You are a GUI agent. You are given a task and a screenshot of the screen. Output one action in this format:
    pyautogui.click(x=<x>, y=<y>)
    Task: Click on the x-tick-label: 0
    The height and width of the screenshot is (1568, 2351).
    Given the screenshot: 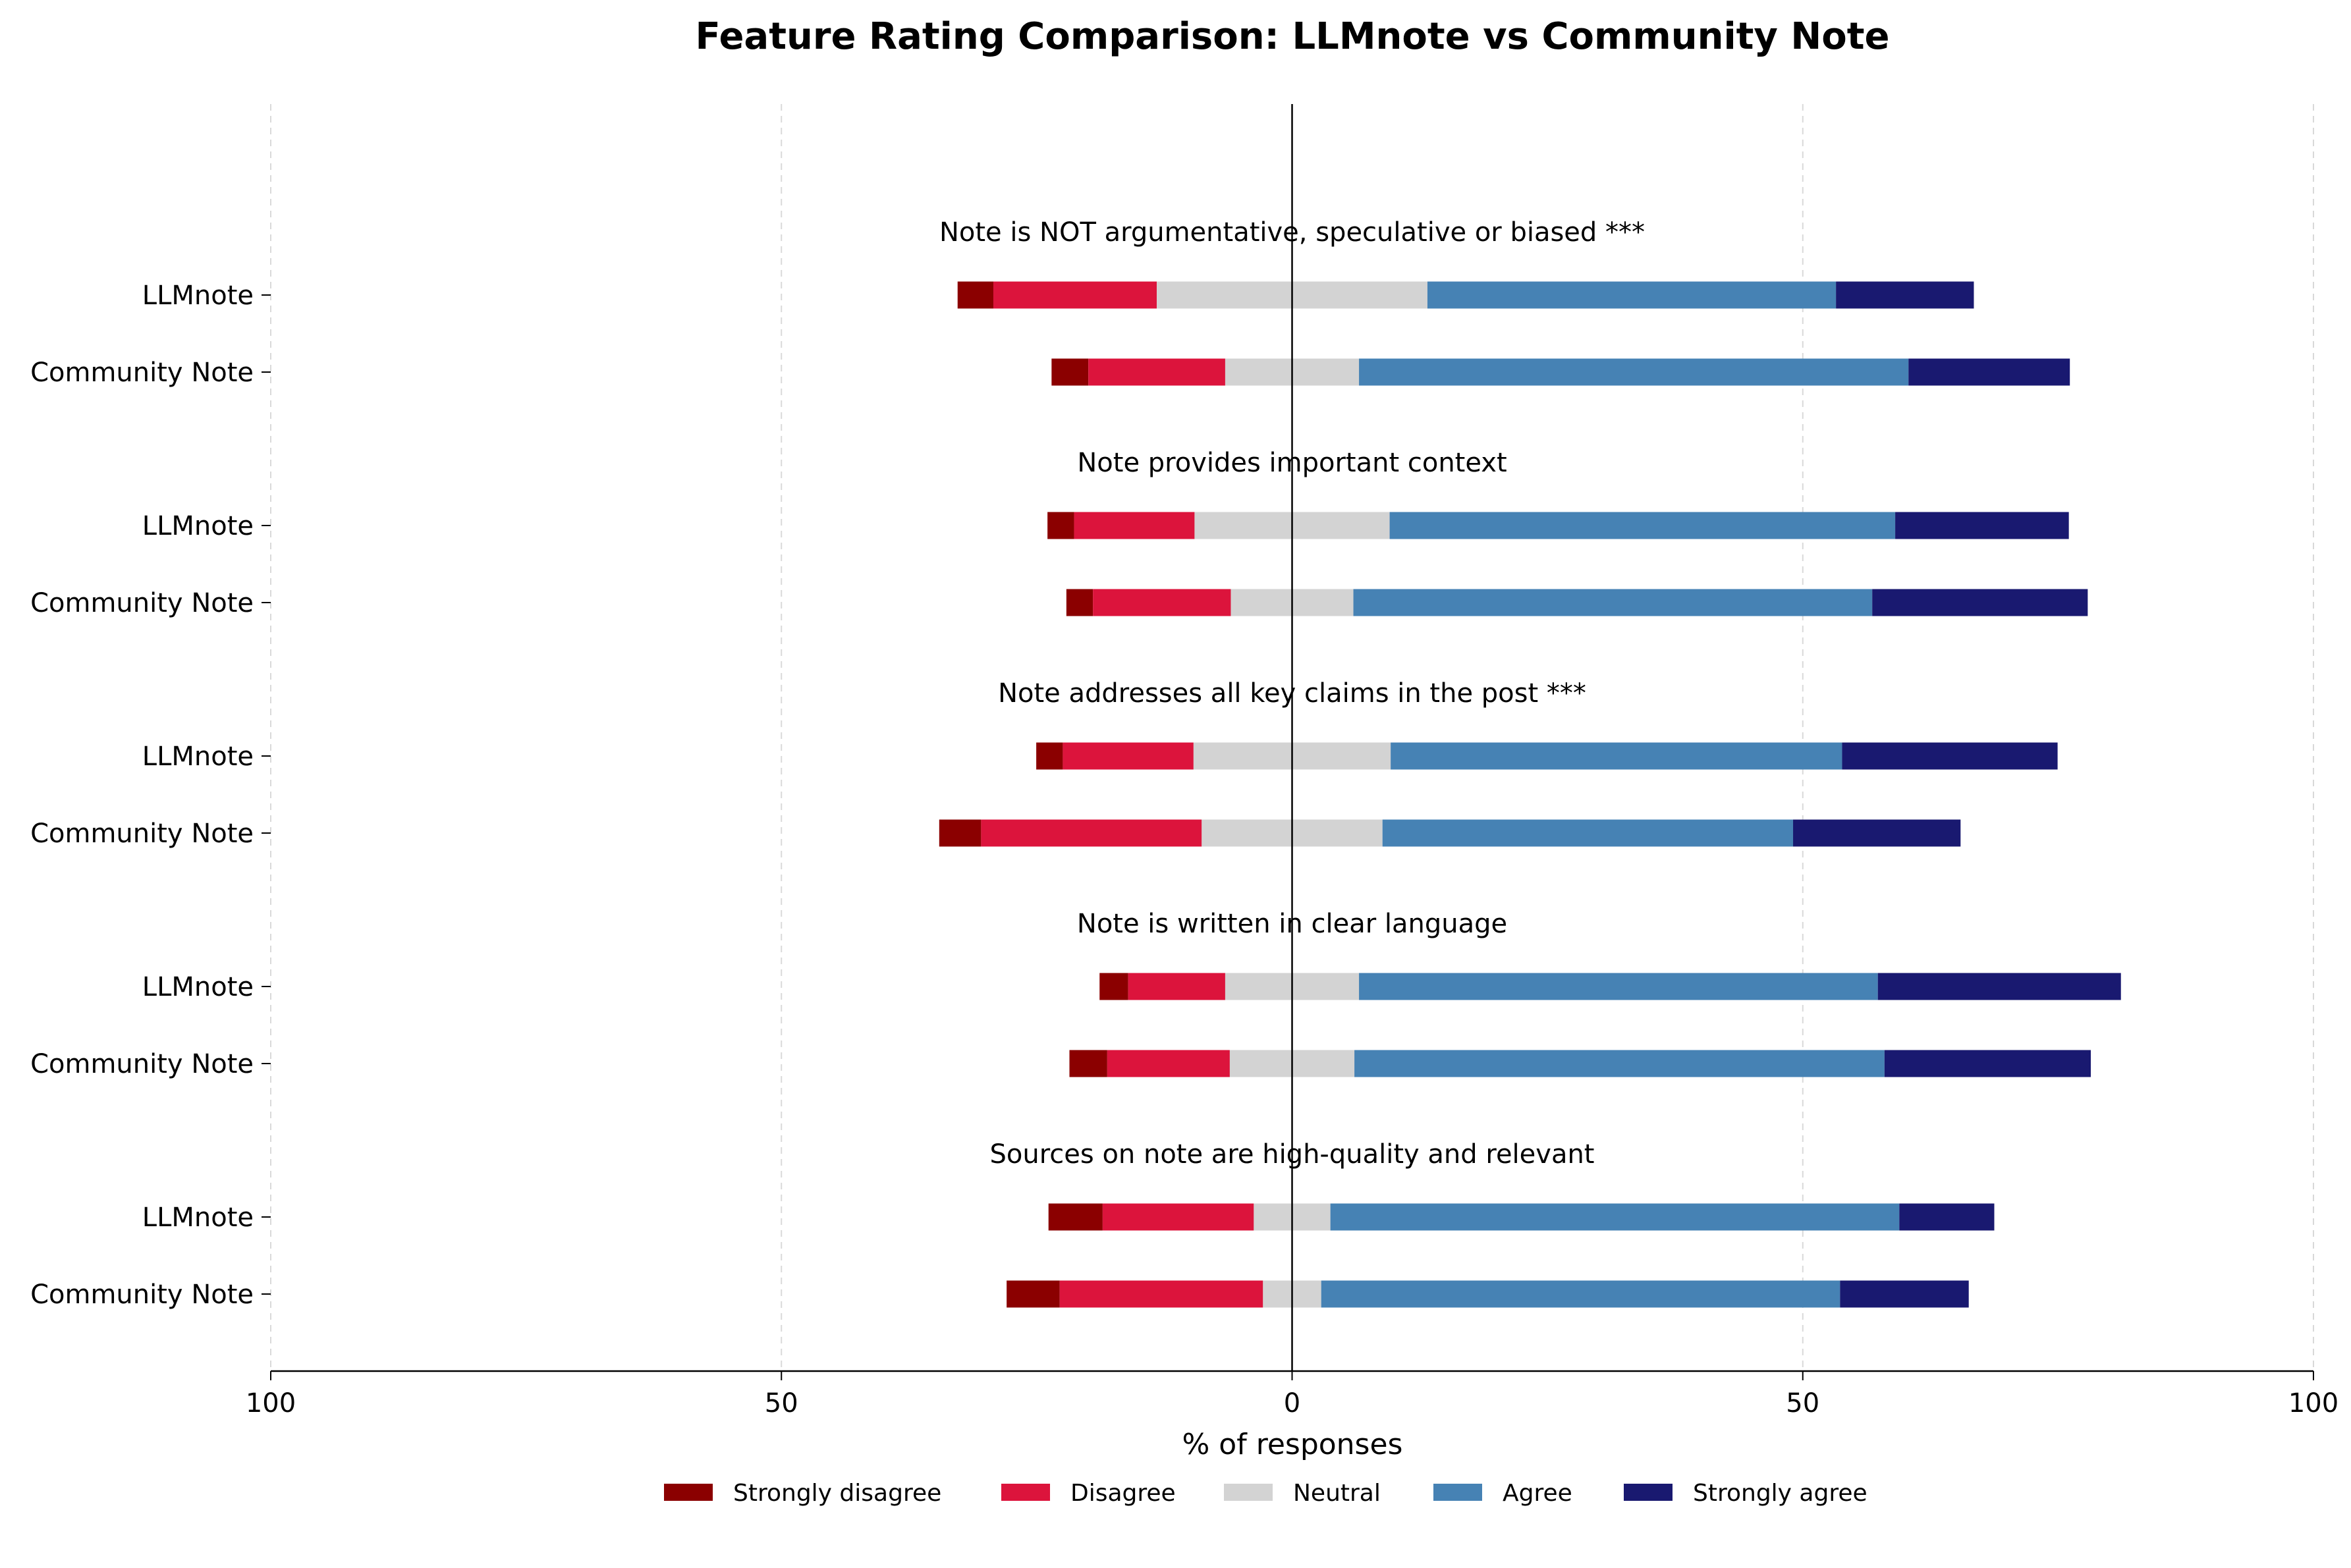 What is the action you would take?
    pyautogui.click(x=1292, y=1403)
    